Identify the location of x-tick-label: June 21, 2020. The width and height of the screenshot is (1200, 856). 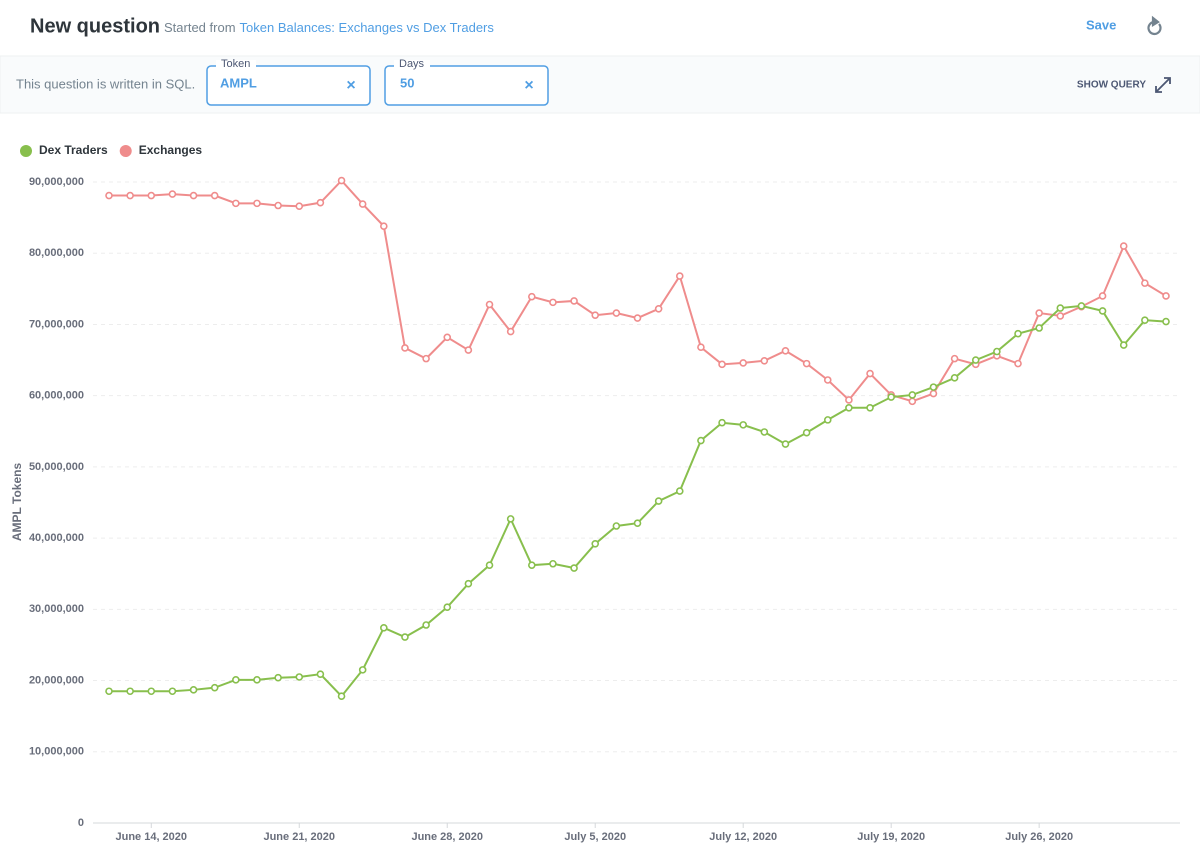
(299, 837).